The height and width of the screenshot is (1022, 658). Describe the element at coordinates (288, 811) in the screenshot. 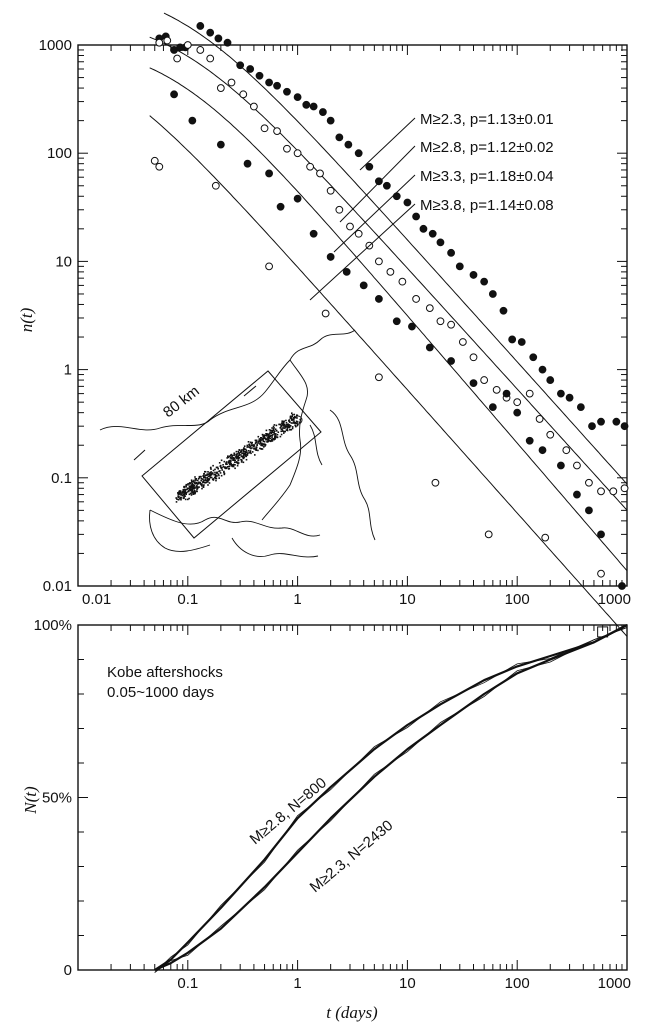

I see `curve-label-m28: M≥2.8, N=800` at that location.